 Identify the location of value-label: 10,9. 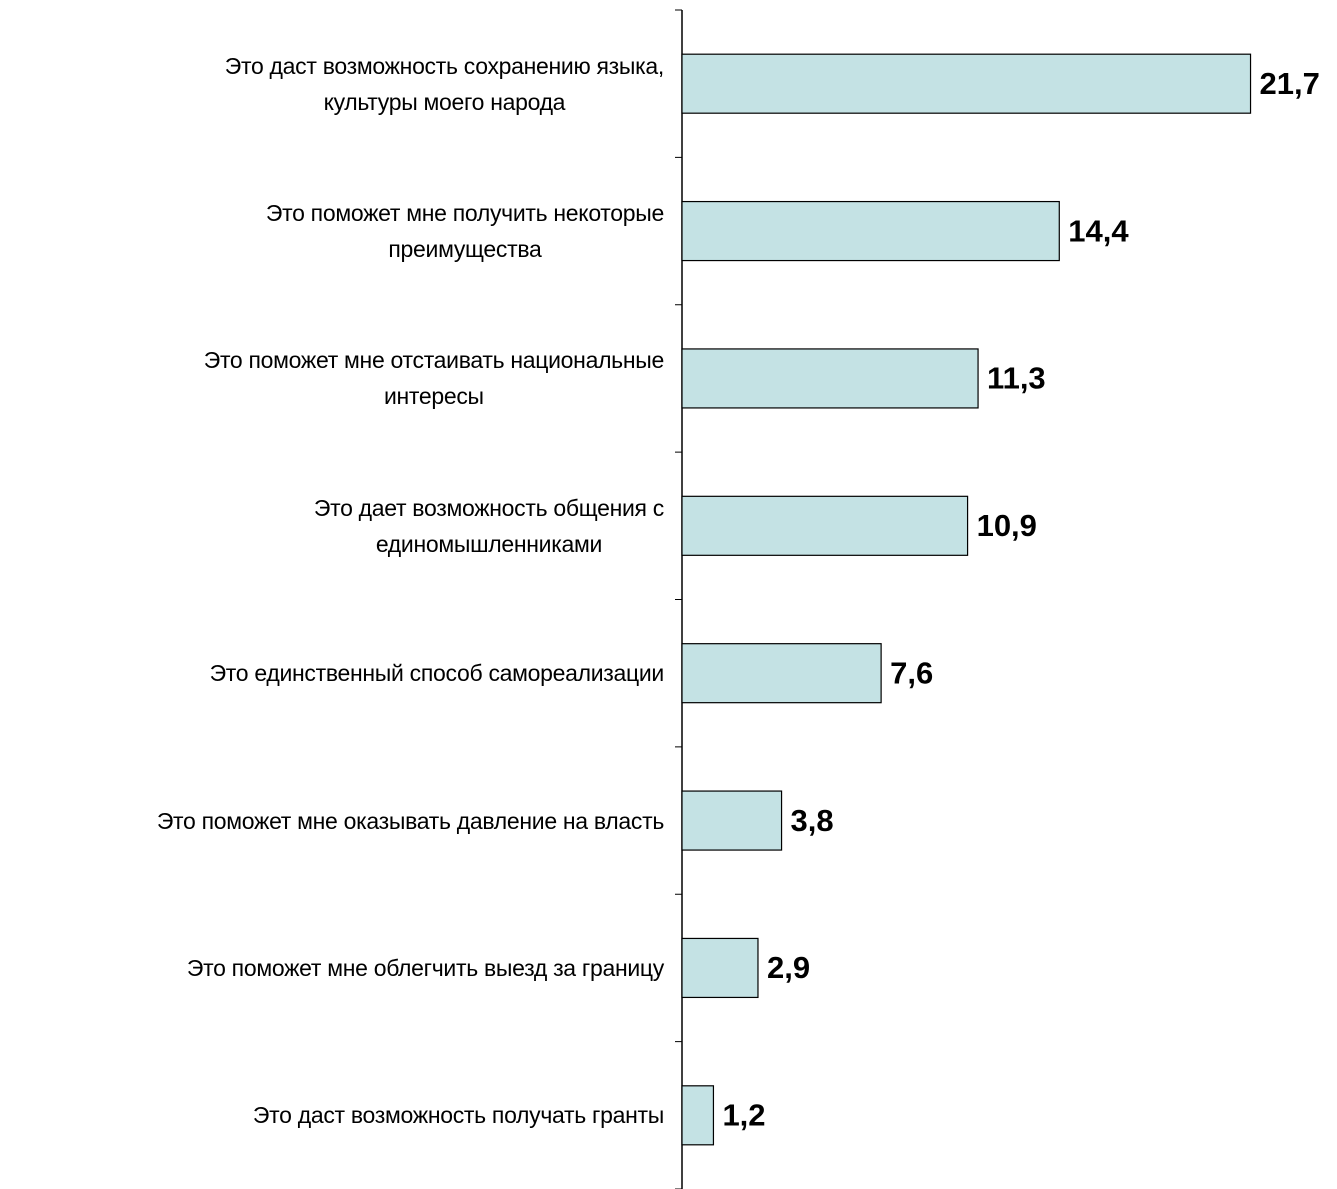
(1007, 525).